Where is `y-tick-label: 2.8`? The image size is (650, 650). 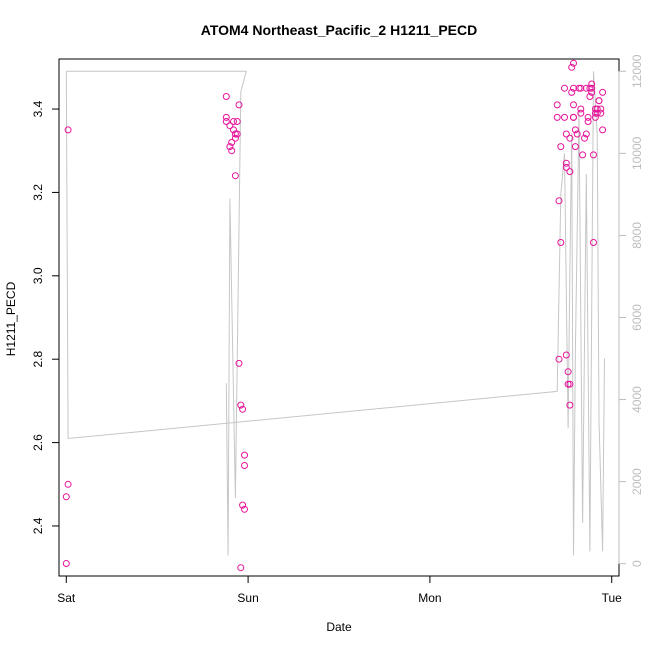
y-tick-label: 2.8 is located at coordinates (38, 359).